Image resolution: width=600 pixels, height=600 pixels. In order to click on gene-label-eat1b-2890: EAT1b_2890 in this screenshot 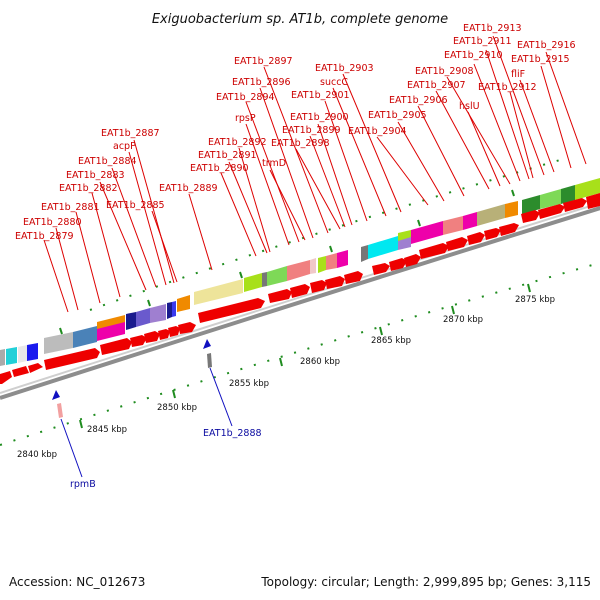, I will do `click(219, 168)`.